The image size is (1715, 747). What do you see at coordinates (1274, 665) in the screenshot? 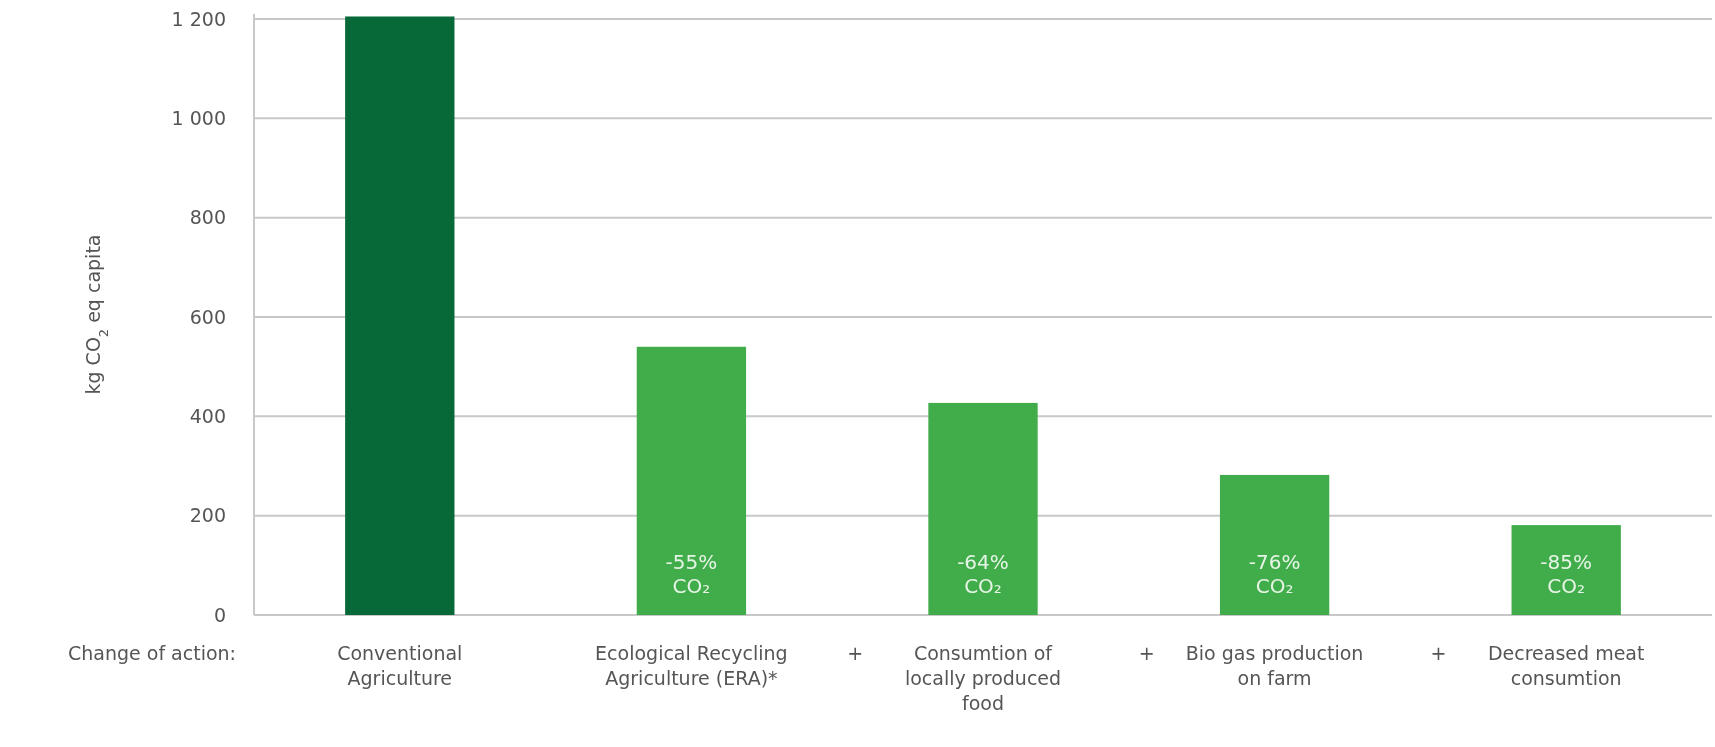
I see `x-tick-label: Bio gas production on farm` at bounding box center [1274, 665].